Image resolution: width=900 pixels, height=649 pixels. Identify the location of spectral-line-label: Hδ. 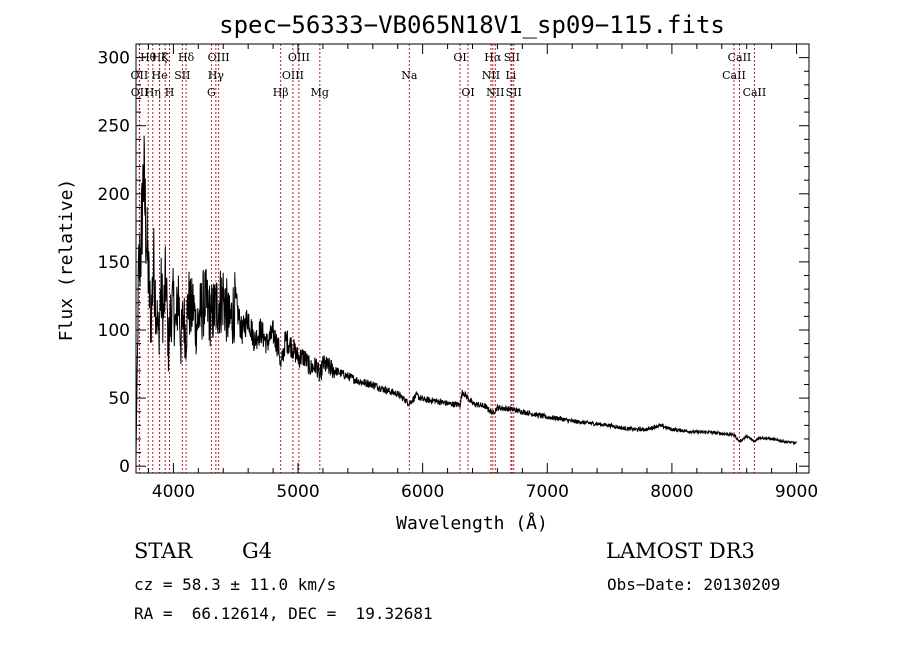
(186, 57).